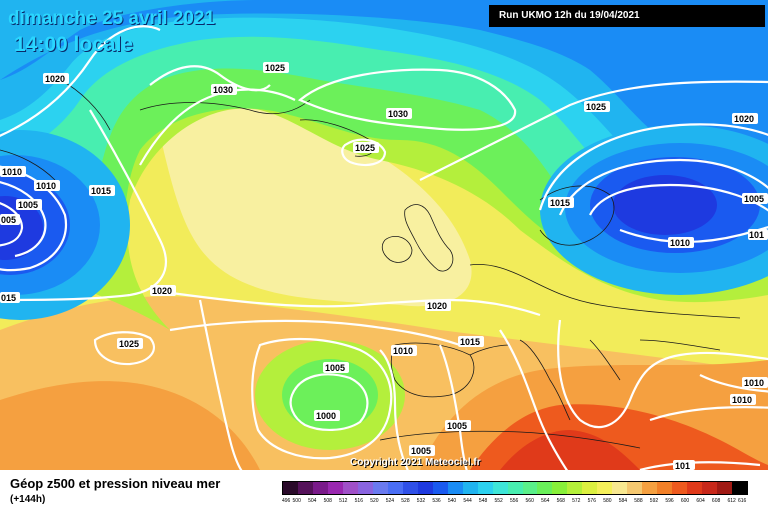 The image size is (768, 512). Describe the element at coordinates (700, 501) in the screenshot. I see `scale-label: 604` at that location.